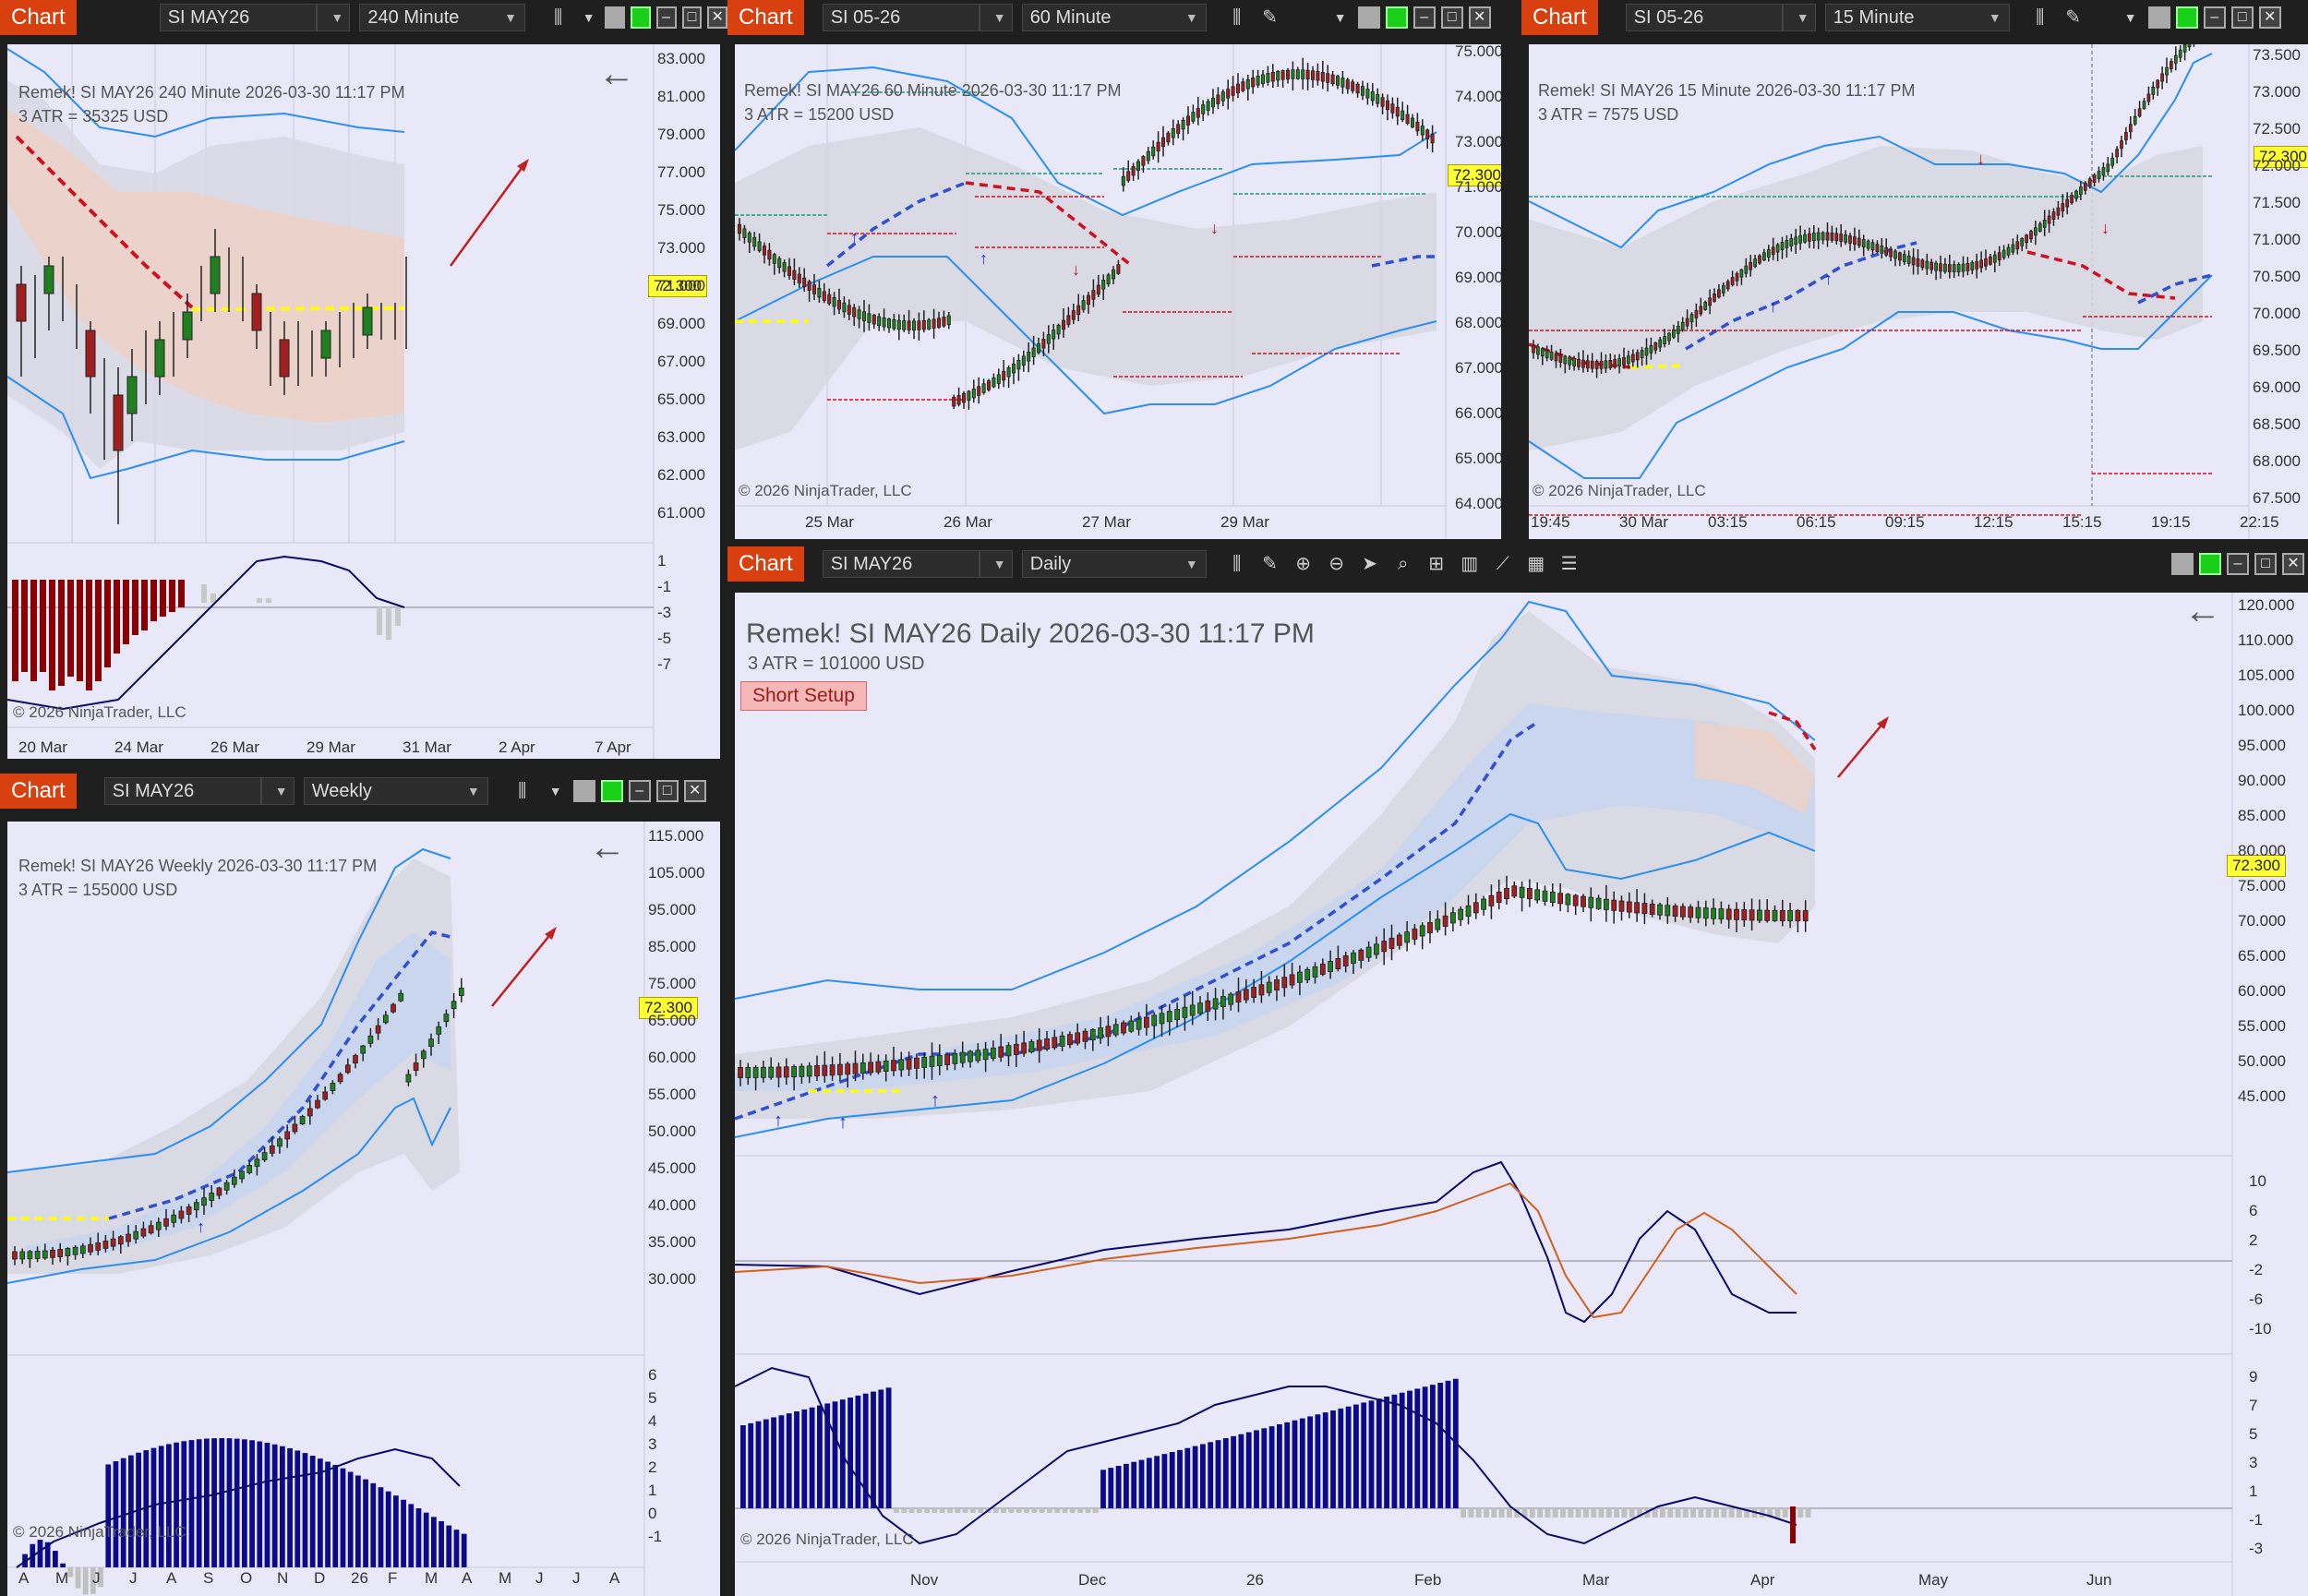 This screenshot has width=2308, height=1596. Describe the element at coordinates (2256, 1548) in the screenshot. I see `indicator-axis-label: -3` at that location.